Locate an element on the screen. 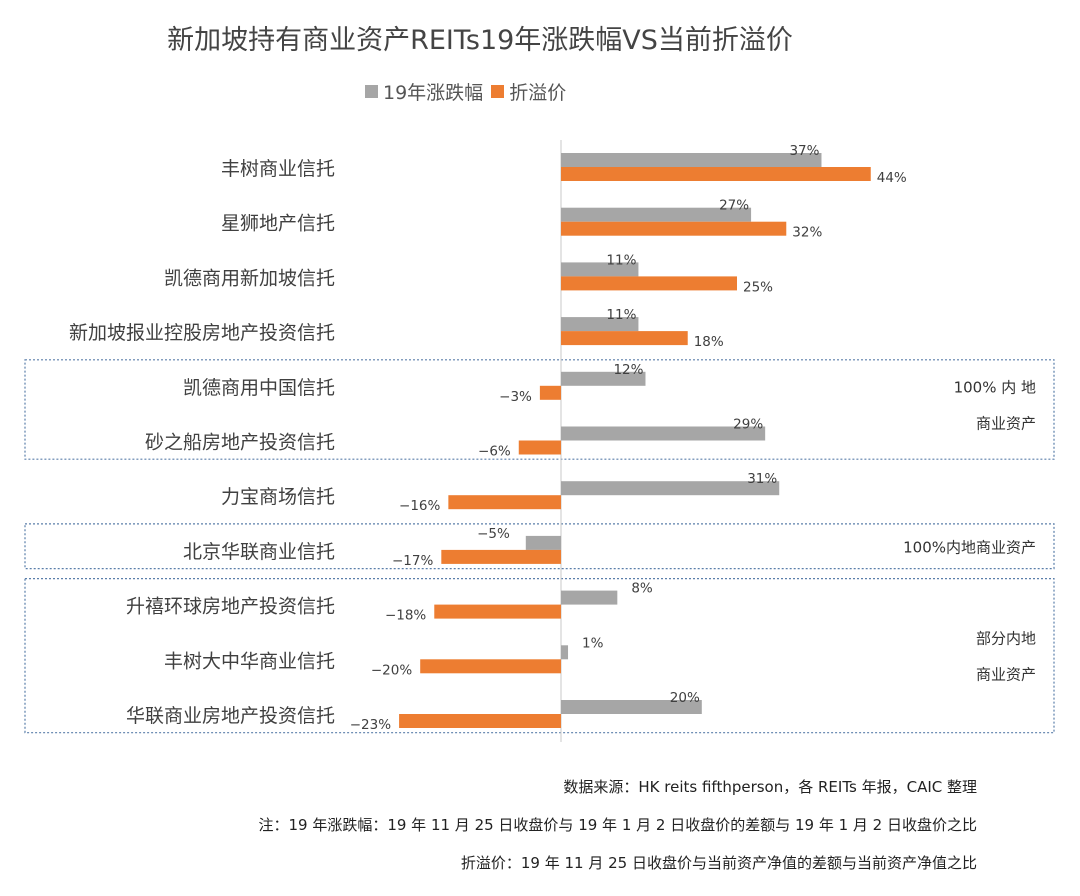 The height and width of the screenshot is (896, 1080). data-label-change: 27% is located at coordinates (734, 206).